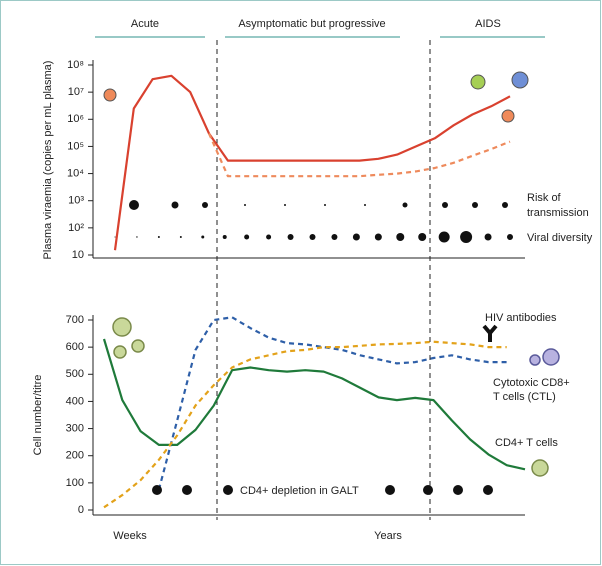 Image resolution: width=602 pixels, height=566 pixels. Describe the element at coordinates (316, 97) in the screenshot. I see `virus-icon` at that location.